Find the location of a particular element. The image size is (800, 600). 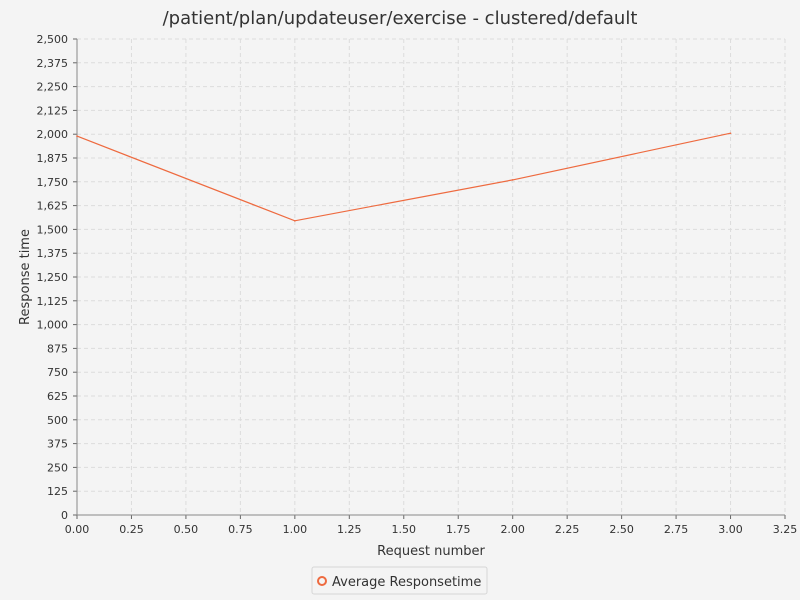

y-tick-label: 125 is located at coordinates (57, 491).